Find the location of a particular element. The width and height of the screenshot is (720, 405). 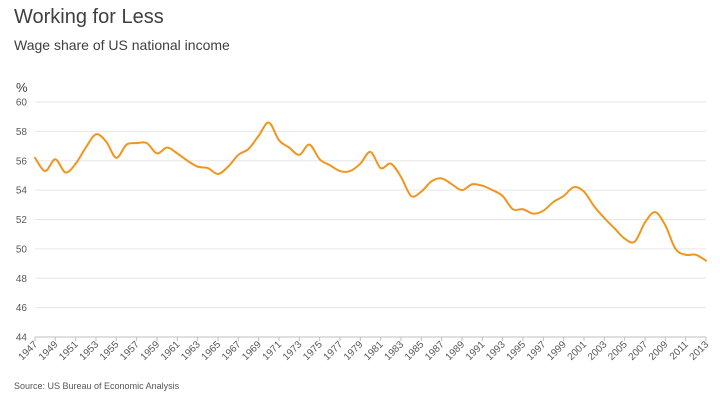

x-tick-label: 1957 is located at coordinates (130, 351).